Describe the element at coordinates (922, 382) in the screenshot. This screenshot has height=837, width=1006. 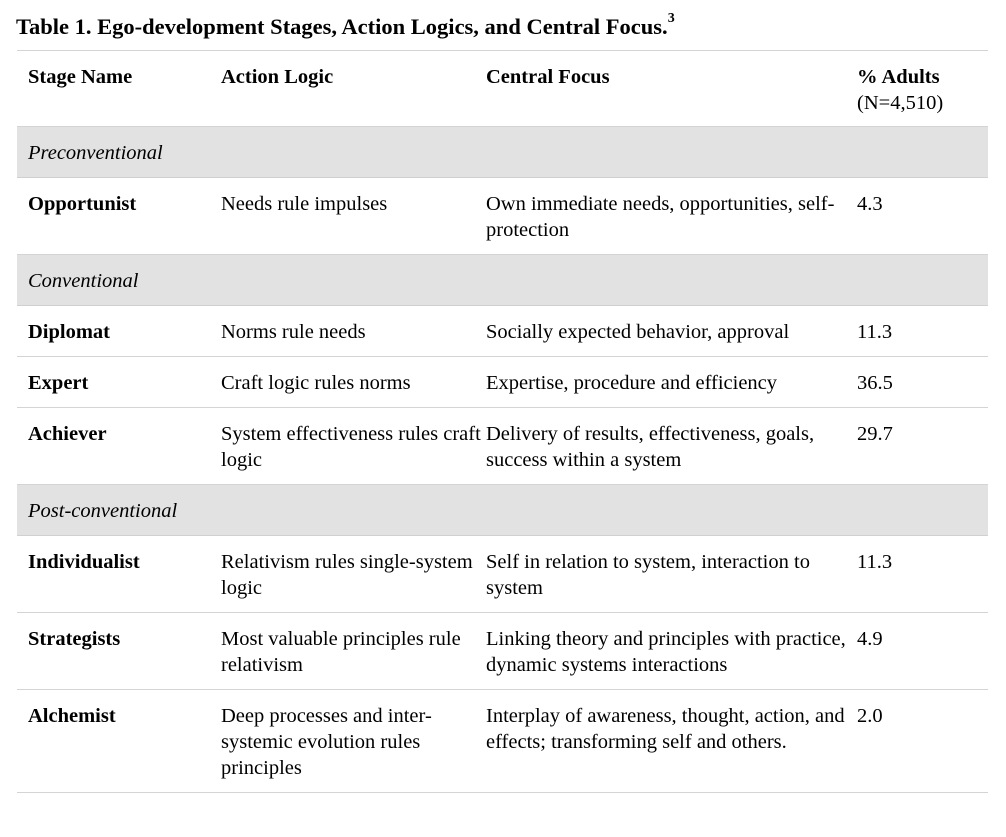
I see `percent-adults: 36.5` at that location.